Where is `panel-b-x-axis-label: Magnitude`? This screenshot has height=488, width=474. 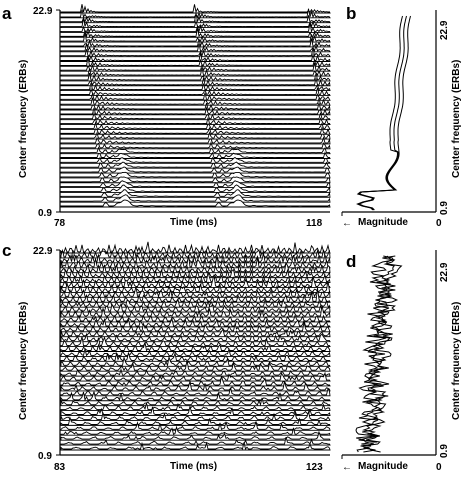 panel-b-x-axis-label: Magnitude is located at coordinates (383, 222).